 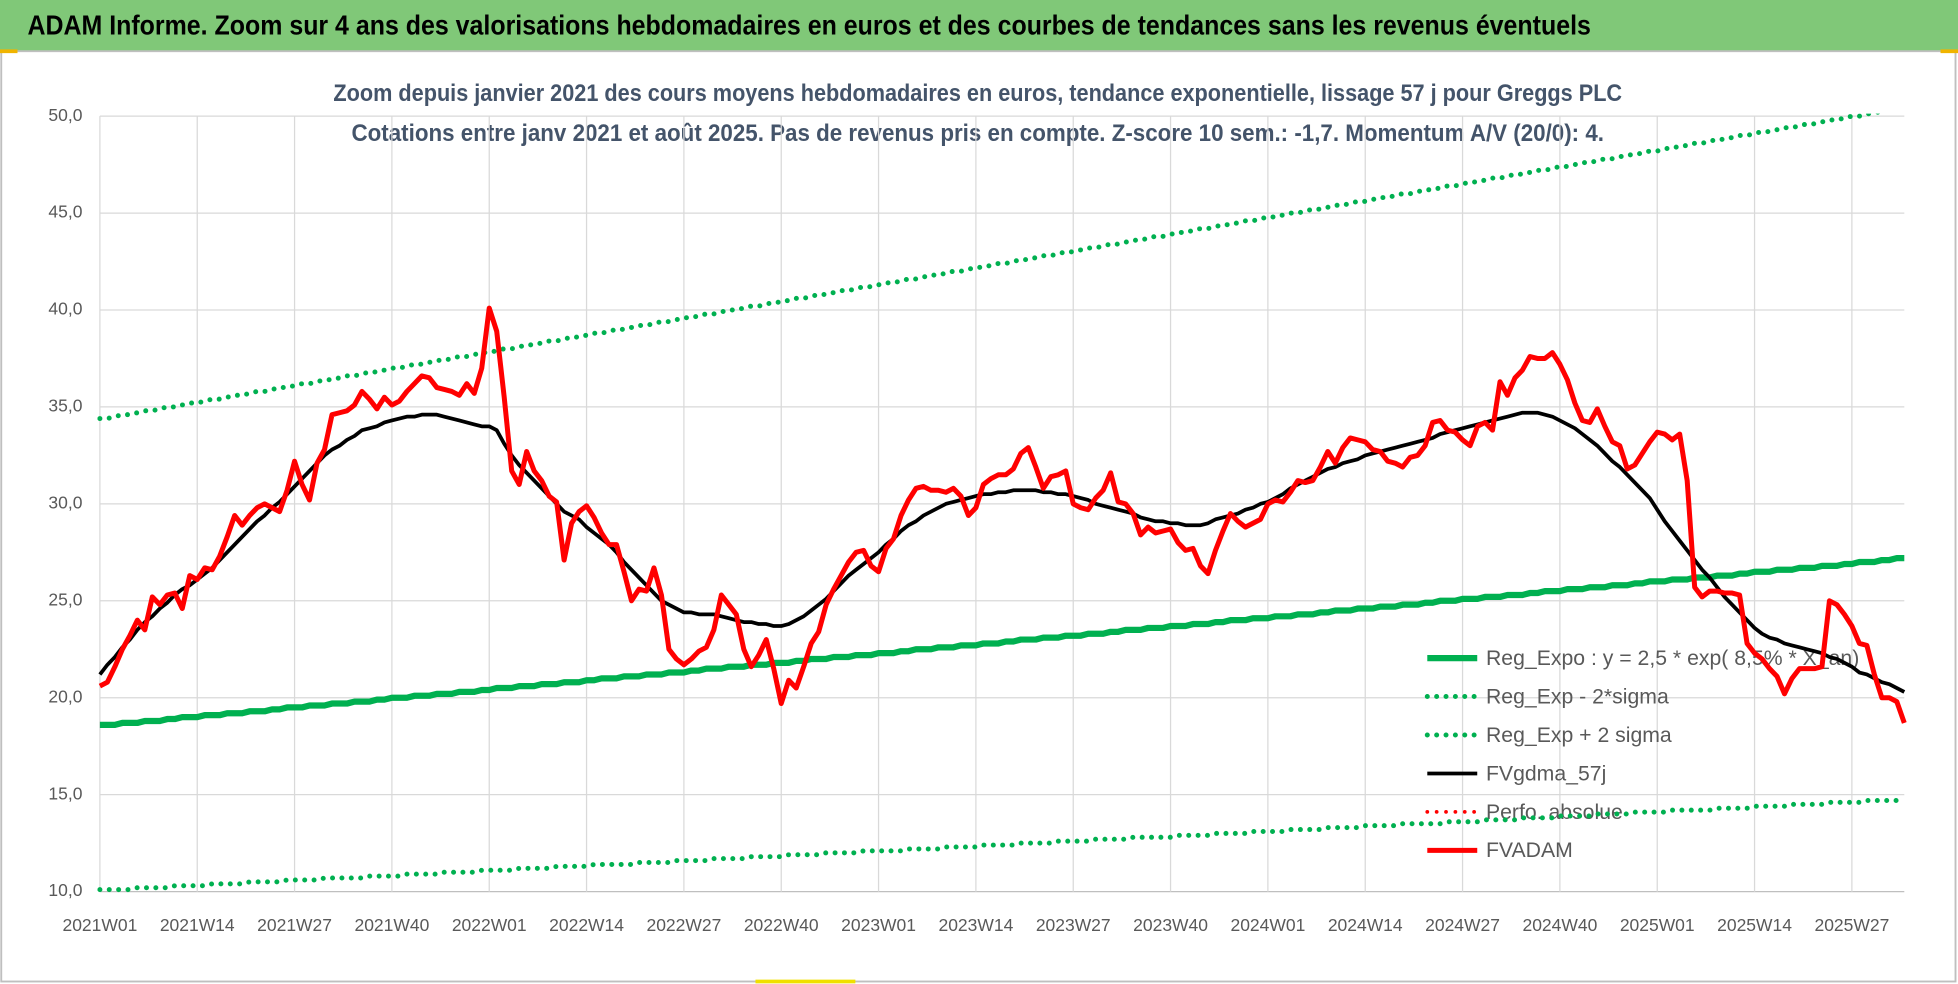 What do you see at coordinates (1579, 735) in the screenshot?
I see `legend-label: Reg_Exp + 2 sigma` at bounding box center [1579, 735].